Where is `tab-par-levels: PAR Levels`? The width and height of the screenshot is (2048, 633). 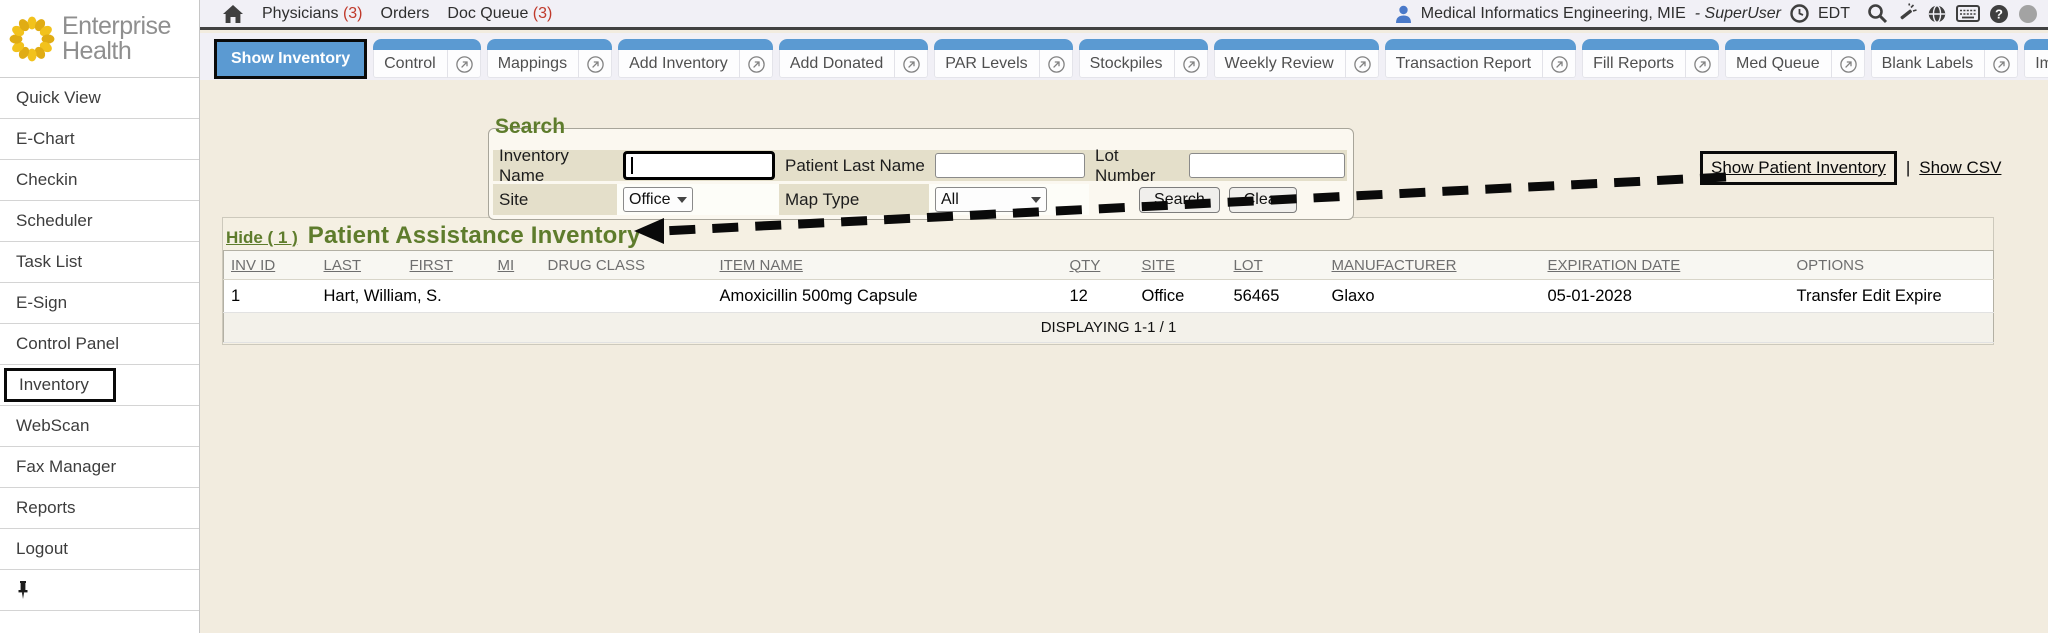
tab-par-levels: PAR Levels is located at coordinates (1003, 58).